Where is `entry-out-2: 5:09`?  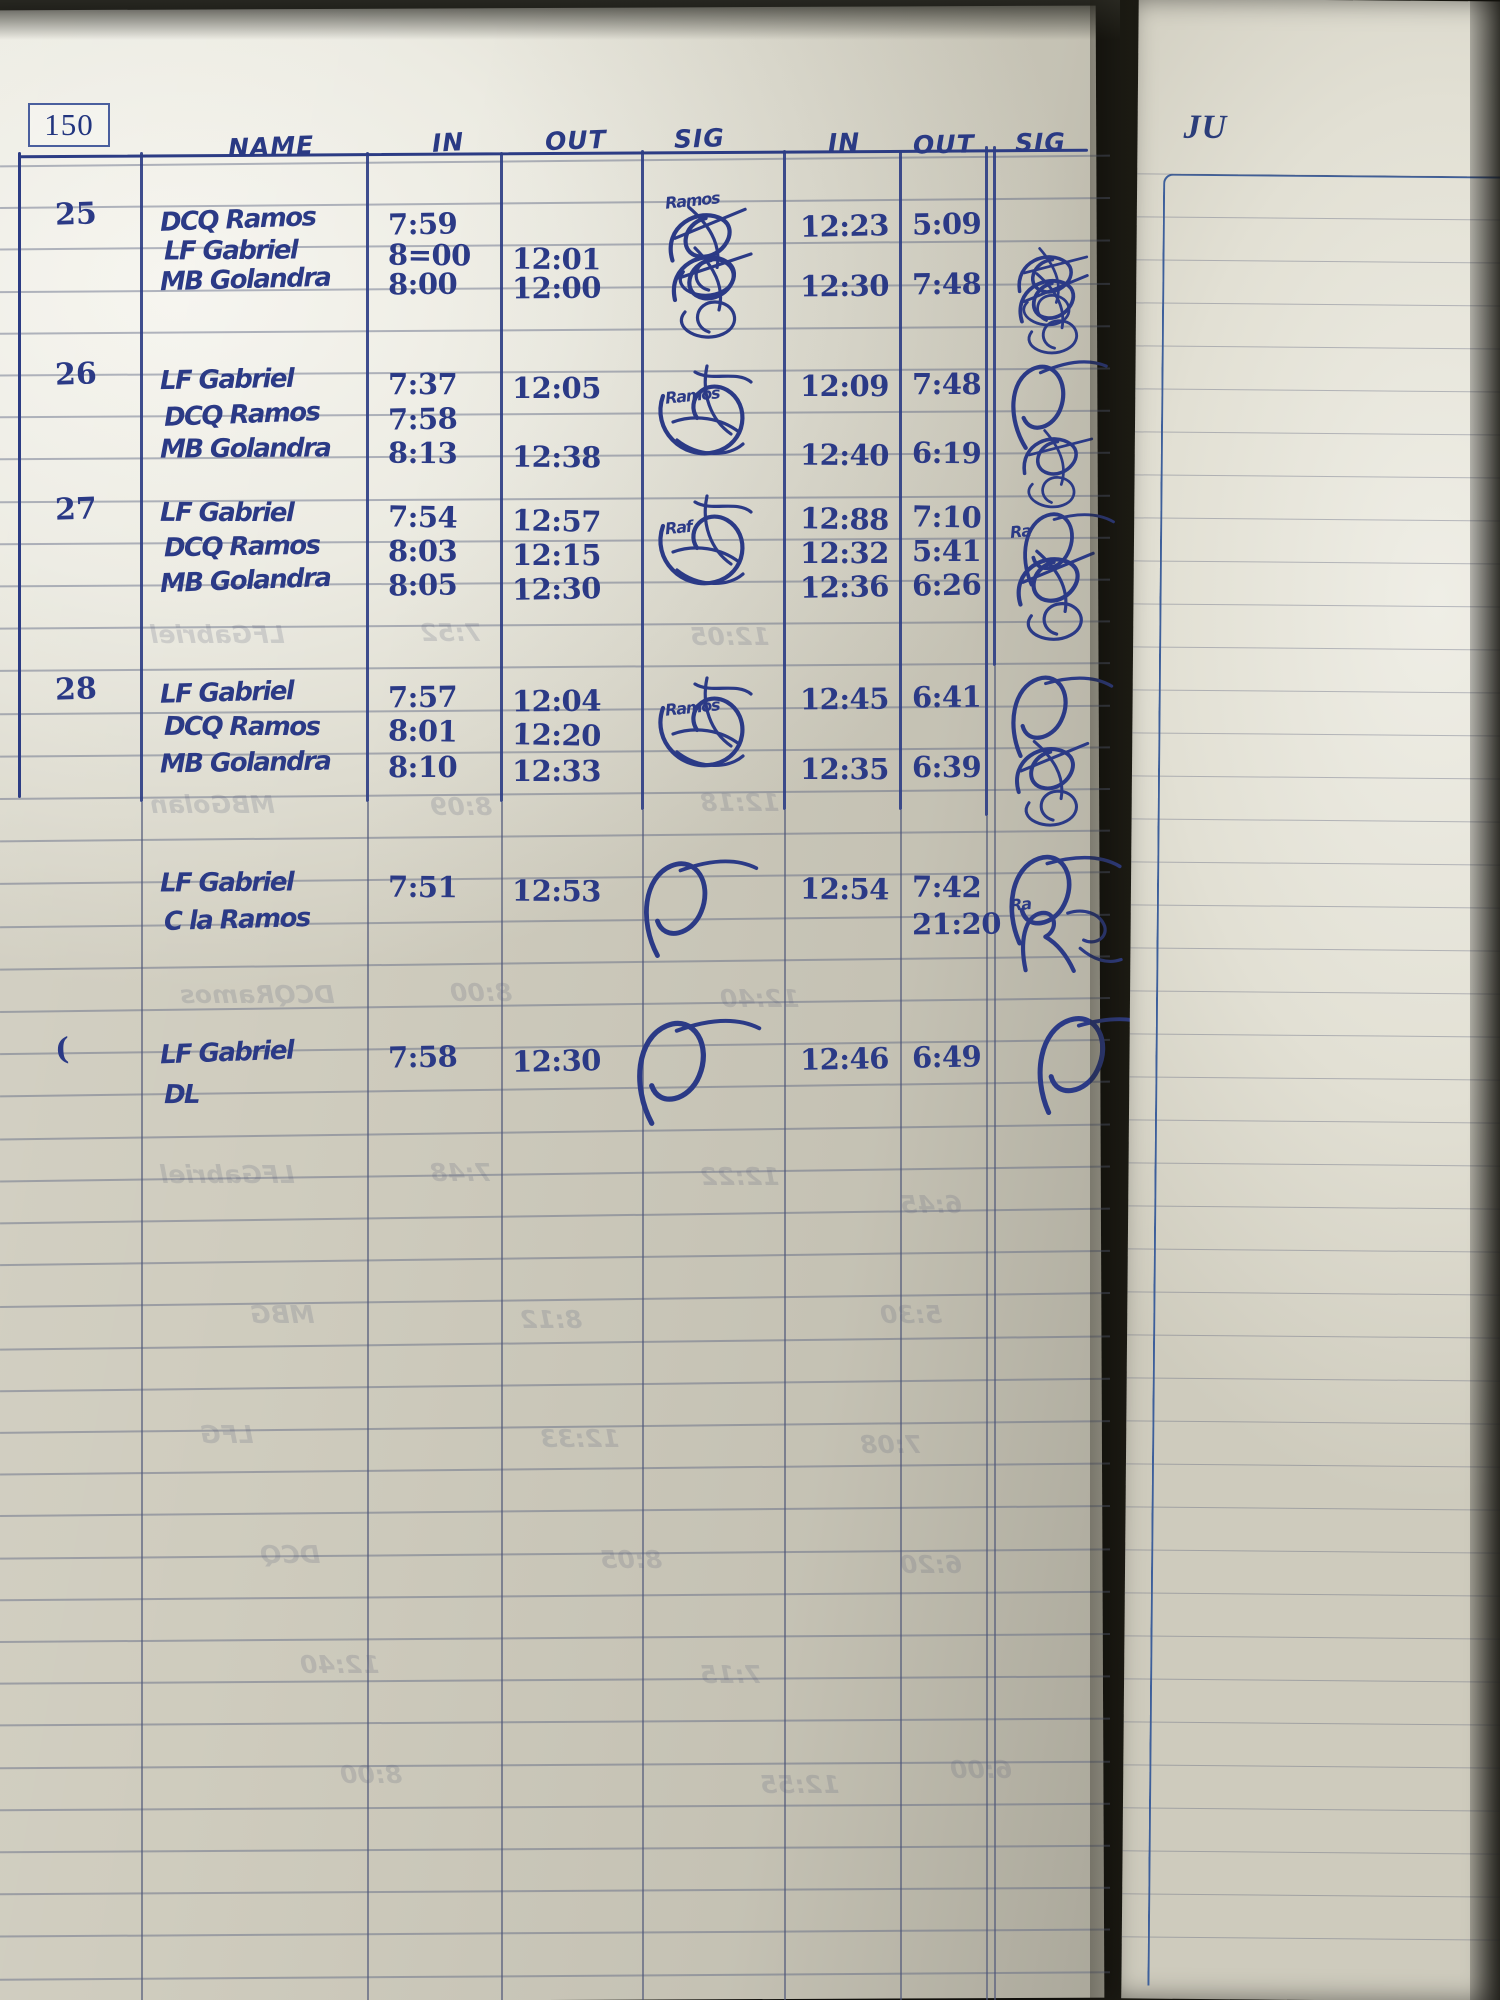 entry-out-2: 5:09 is located at coordinates (946, 224).